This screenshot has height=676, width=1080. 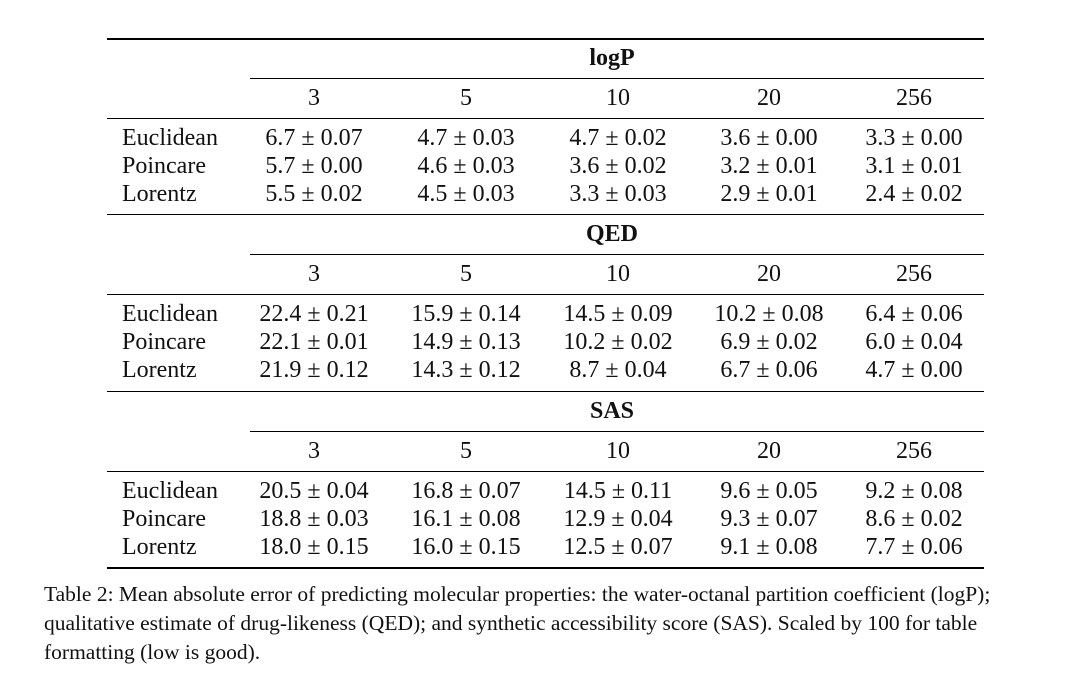 What do you see at coordinates (914, 194) in the screenshot?
I see `table-cell: 2.4 ± 0.02` at bounding box center [914, 194].